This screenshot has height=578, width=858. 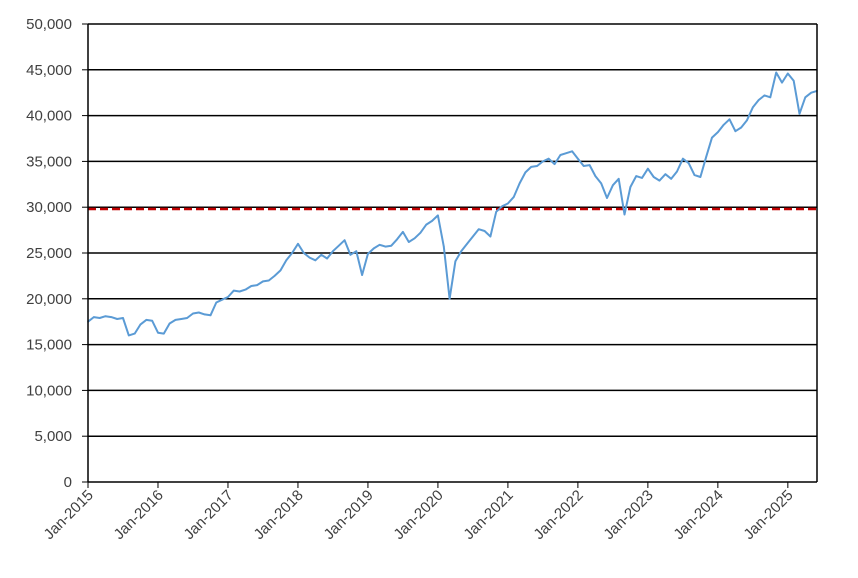 What do you see at coordinates (68, 482) in the screenshot?
I see `y-tick-label: 0` at bounding box center [68, 482].